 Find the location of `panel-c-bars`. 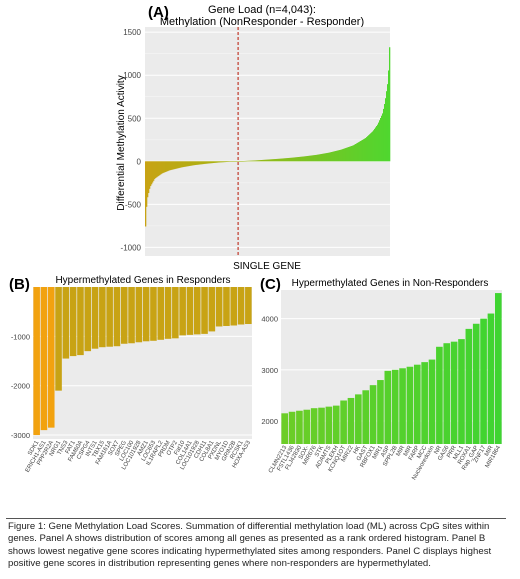

panel-c-bars is located at coordinates (391, 368).